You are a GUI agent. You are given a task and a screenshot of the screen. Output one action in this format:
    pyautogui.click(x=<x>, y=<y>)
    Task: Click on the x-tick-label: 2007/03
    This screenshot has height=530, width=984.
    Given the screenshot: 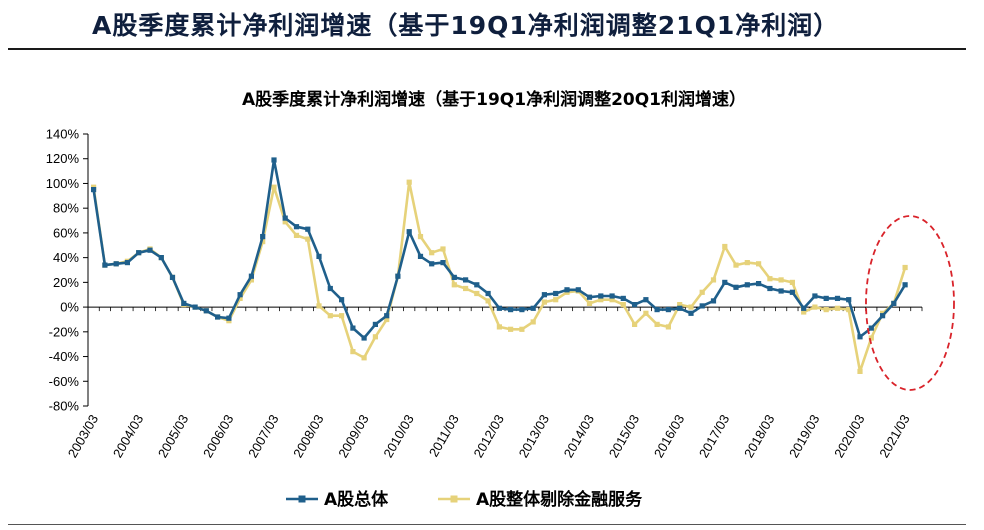 What is the action you would take?
    pyautogui.click(x=263, y=436)
    